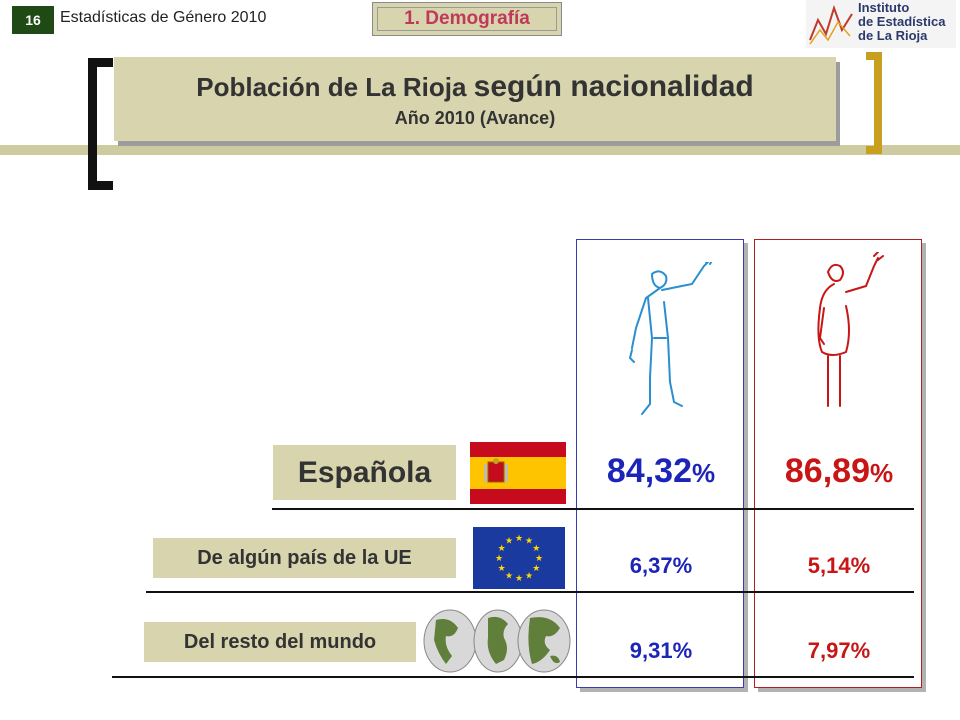 The image size is (960, 720). Describe the element at coordinates (839, 650) in the screenshot. I see `value-mundo-mujeres: 7,97%` at that location.